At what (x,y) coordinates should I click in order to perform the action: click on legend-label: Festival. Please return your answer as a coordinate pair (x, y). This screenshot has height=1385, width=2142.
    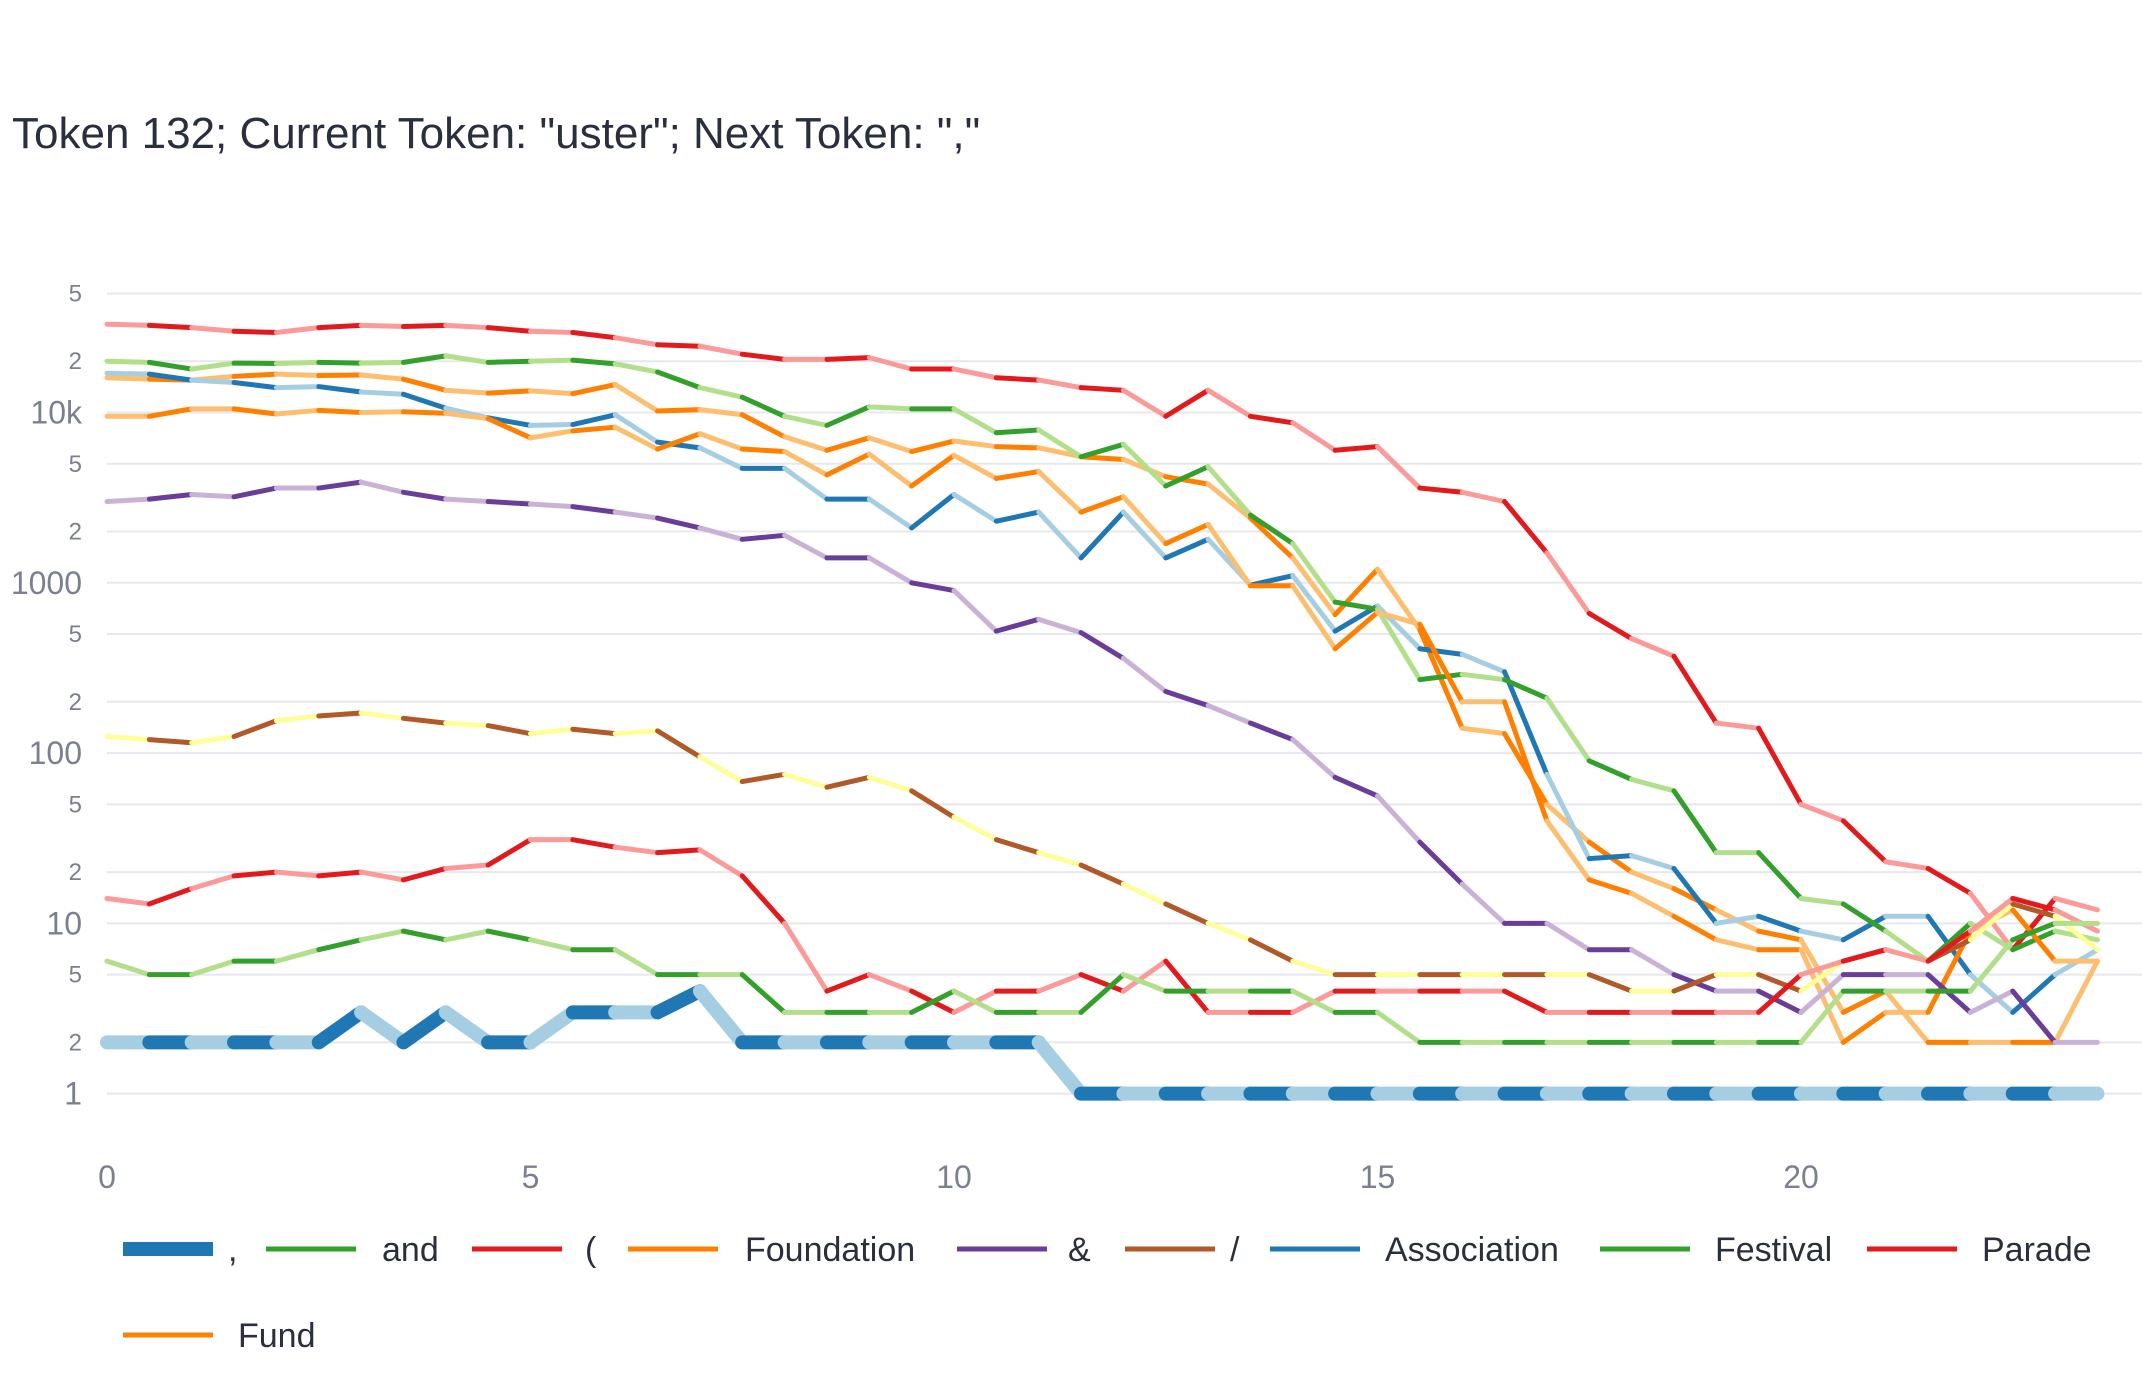
    Looking at the image, I should click on (1773, 1250).